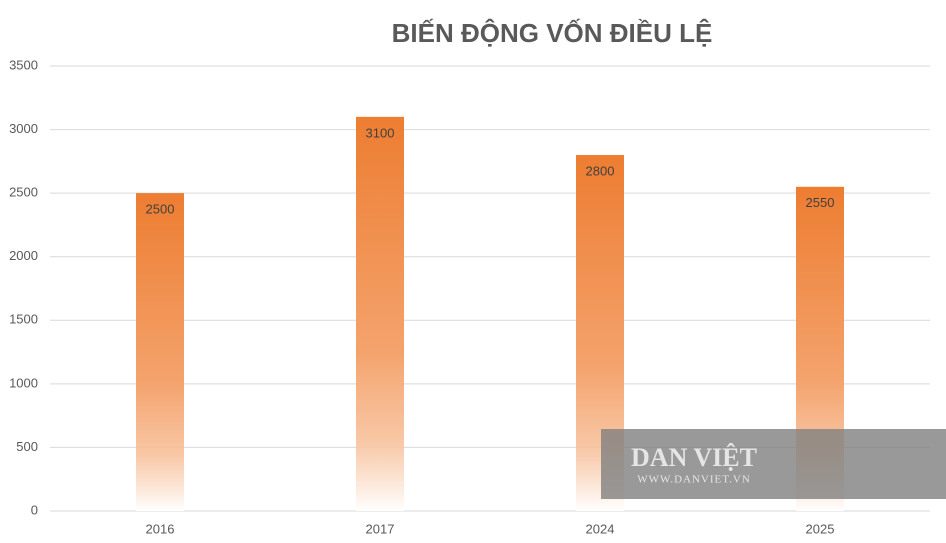 The width and height of the screenshot is (946, 543). I want to click on x-tick-label: 2024, so click(600, 528).